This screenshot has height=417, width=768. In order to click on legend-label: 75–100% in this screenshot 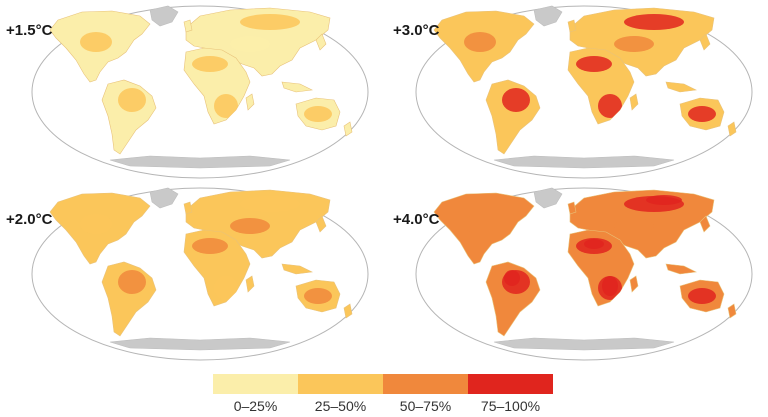, I will do `click(510, 406)`.